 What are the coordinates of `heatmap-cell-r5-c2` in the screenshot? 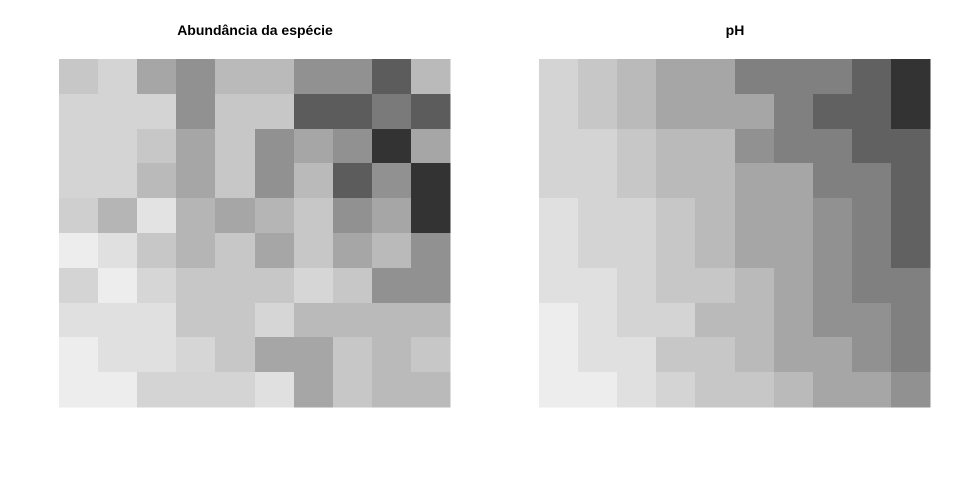 It's located at (637, 251).